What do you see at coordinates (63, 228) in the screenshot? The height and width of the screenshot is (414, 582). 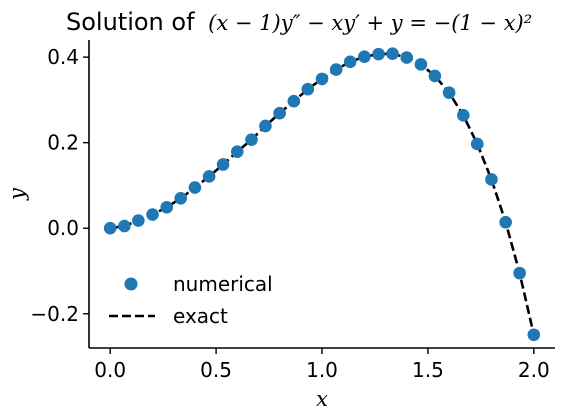 I see `y-tick-label: 0.0` at bounding box center [63, 228].